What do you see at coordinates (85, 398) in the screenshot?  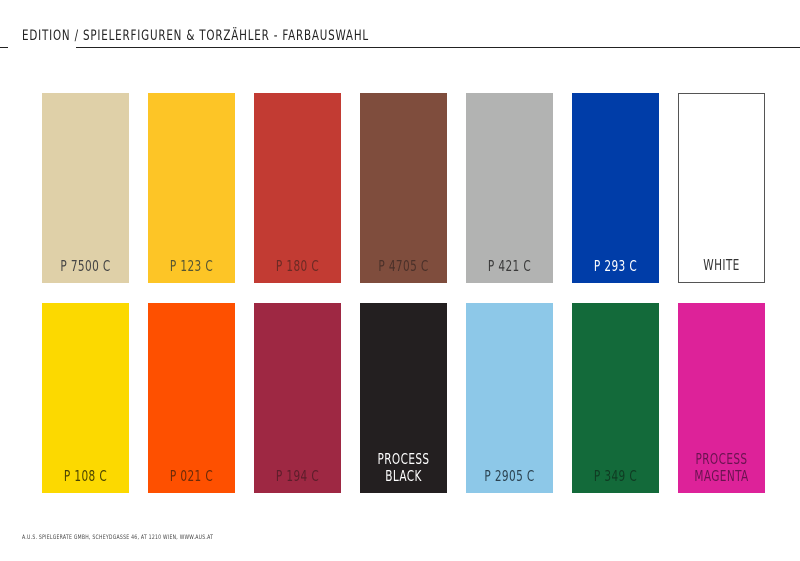 I see `color-swatch: P 108 C` at bounding box center [85, 398].